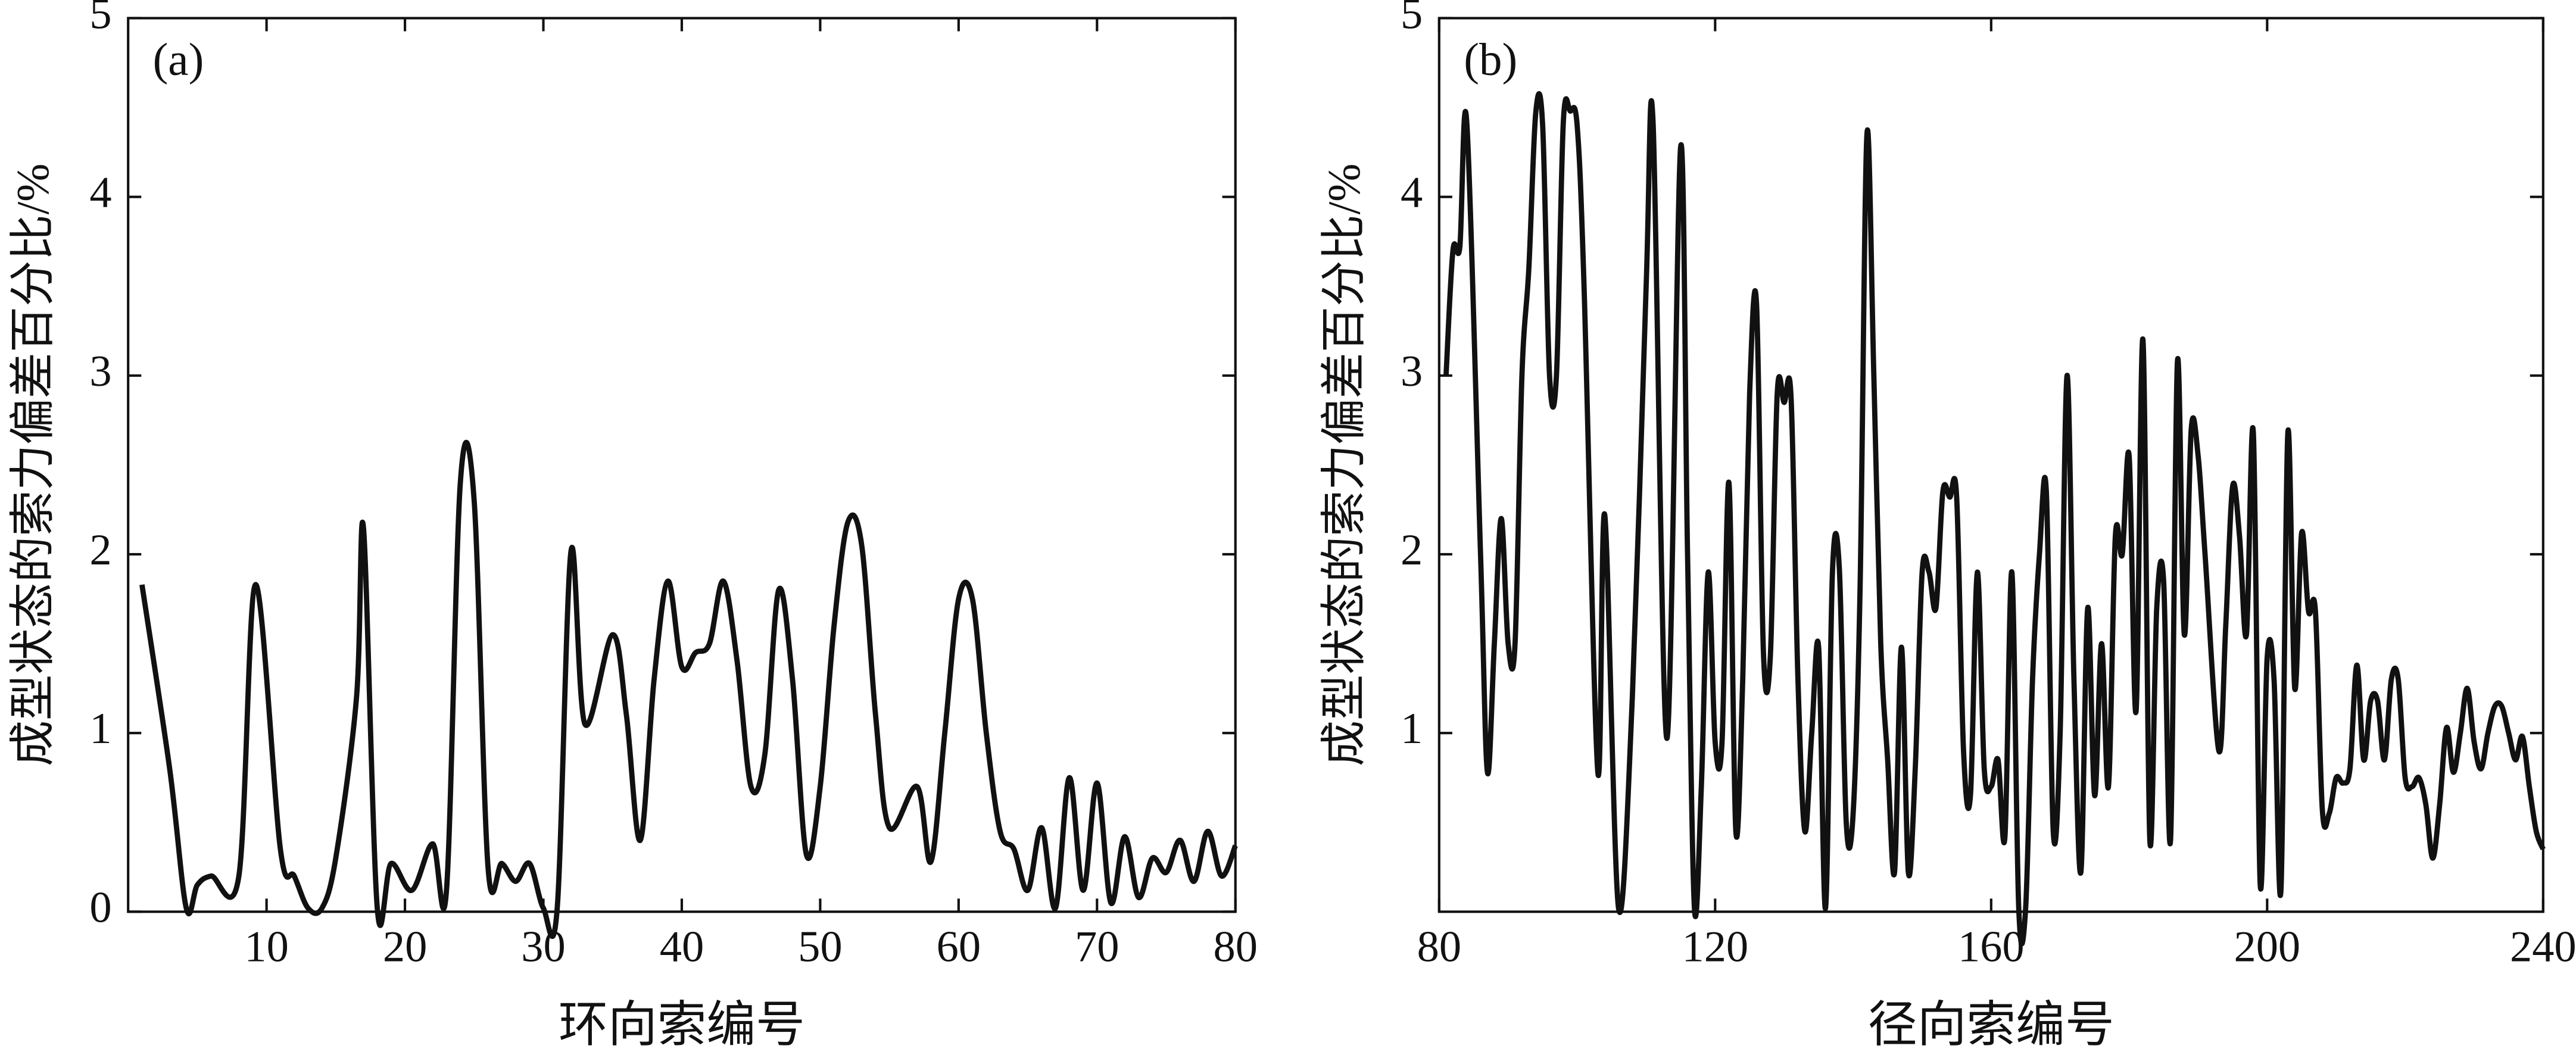 Image resolution: width=2576 pixels, height=1058 pixels. What do you see at coordinates (682, 947) in the screenshot?
I see `x-tick-label: 40` at bounding box center [682, 947].